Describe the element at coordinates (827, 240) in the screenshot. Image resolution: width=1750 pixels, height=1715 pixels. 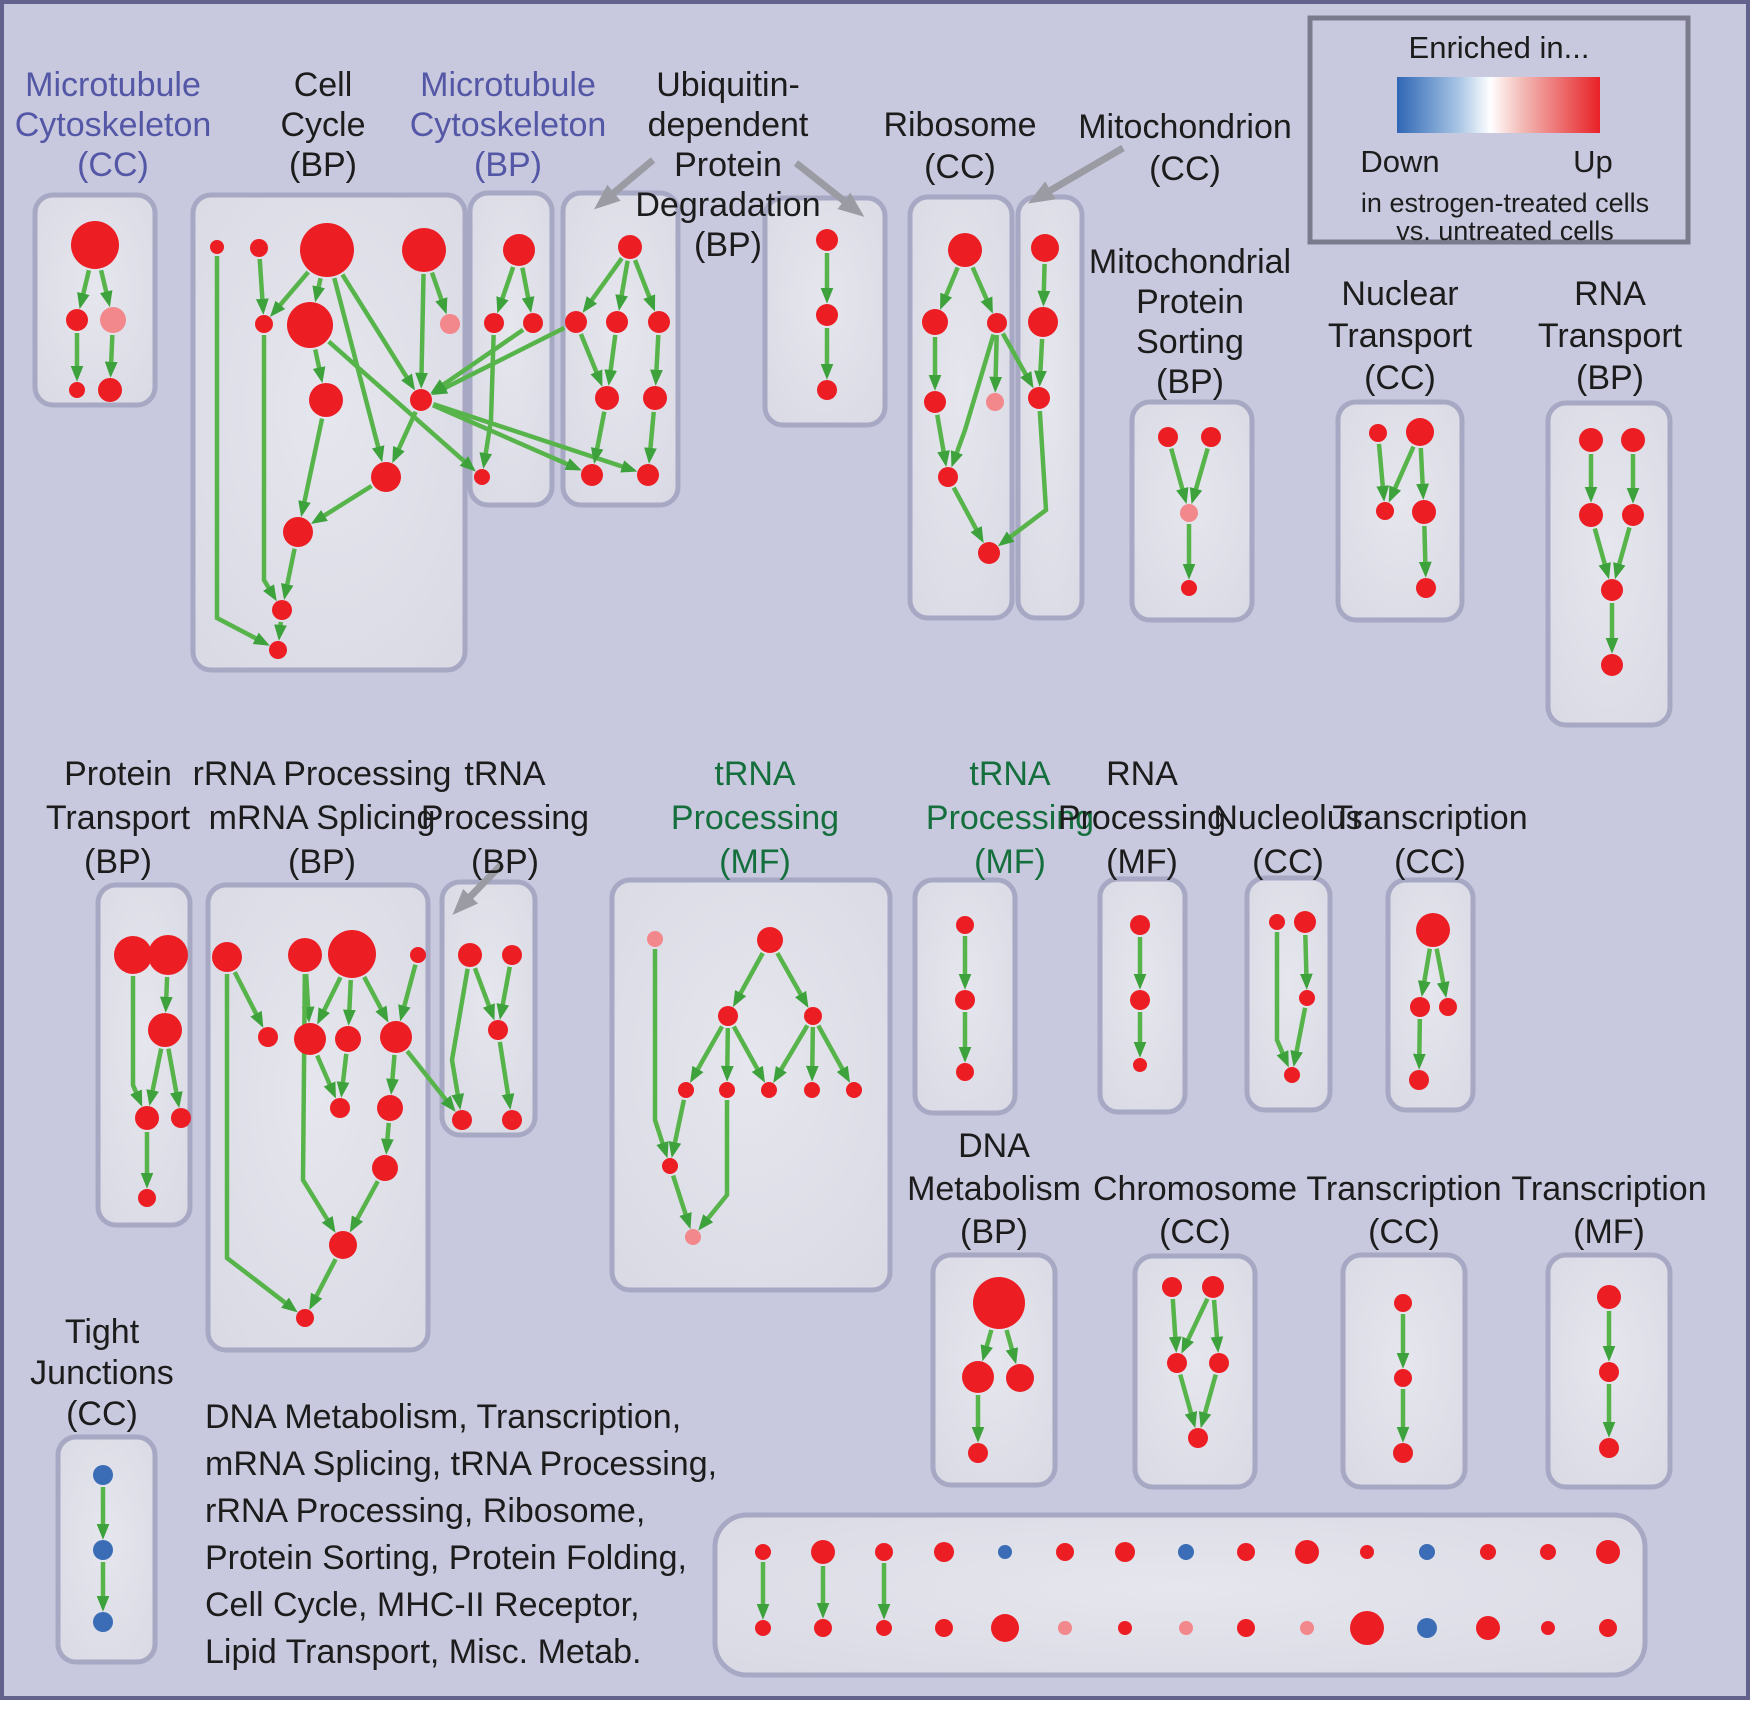
I see `go-term-node-b1` at that location.